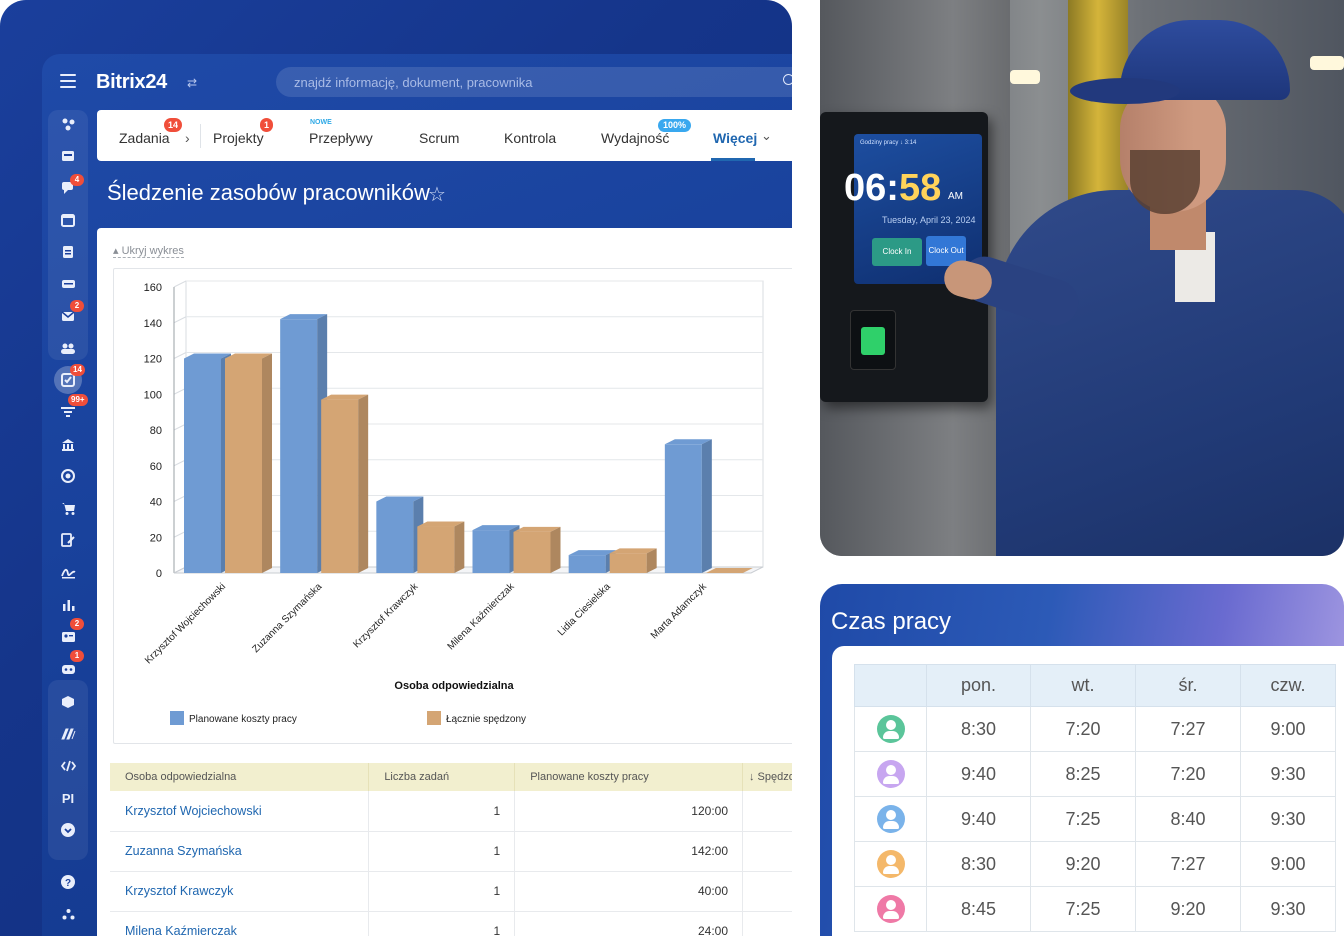 Image resolution: width=1344 pixels, height=936 pixels. What do you see at coordinates (787, 79) in the screenshot?
I see `search-icon` at bounding box center [787, 79].